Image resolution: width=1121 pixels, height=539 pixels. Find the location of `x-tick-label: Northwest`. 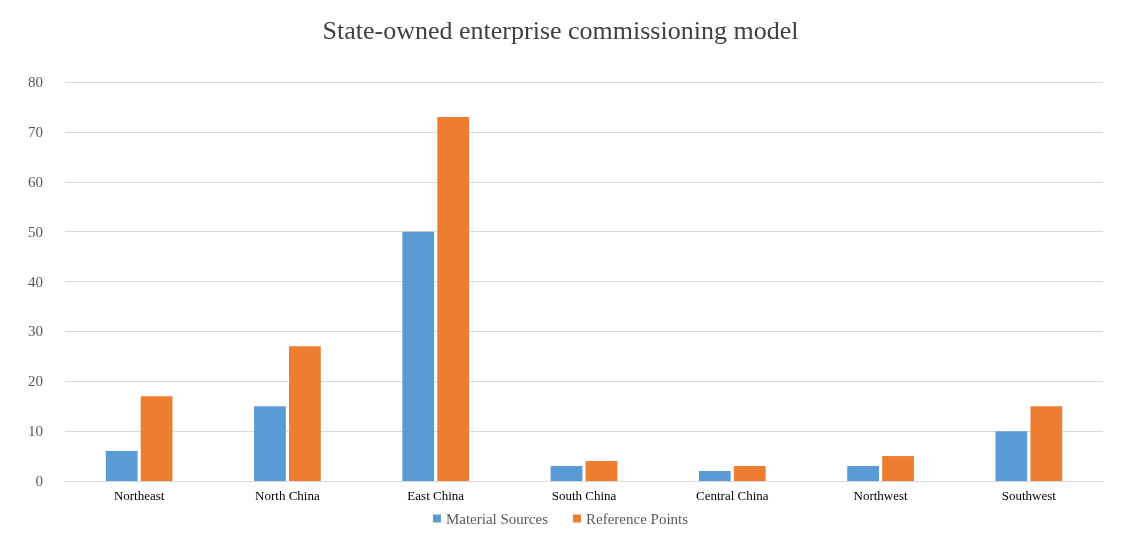

x-tick-label: Northwest is located at coordinates (881, 495).